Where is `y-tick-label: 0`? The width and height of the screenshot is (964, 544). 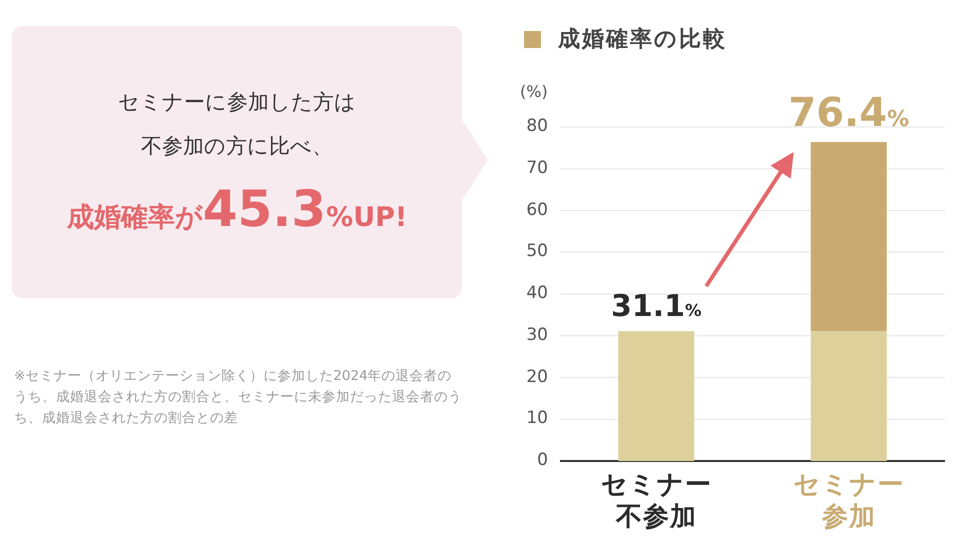
y-tick-label: 0 is located at coordinates (542, 460).